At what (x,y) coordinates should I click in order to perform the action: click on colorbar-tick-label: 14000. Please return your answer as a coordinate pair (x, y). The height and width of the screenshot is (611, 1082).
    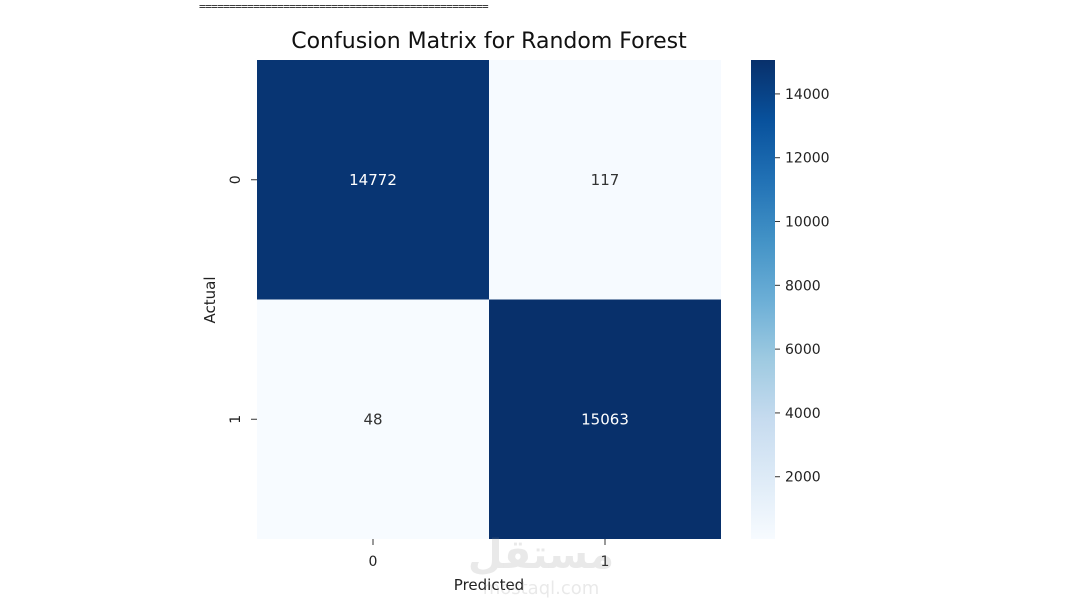
    Looking at the image, I should click on (807, 95).